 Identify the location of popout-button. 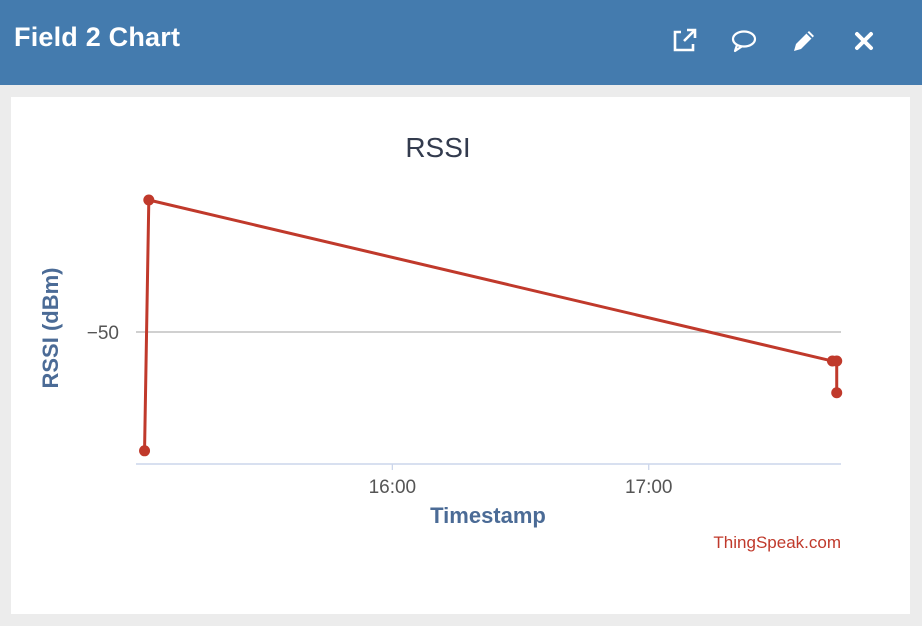
(684, 41).